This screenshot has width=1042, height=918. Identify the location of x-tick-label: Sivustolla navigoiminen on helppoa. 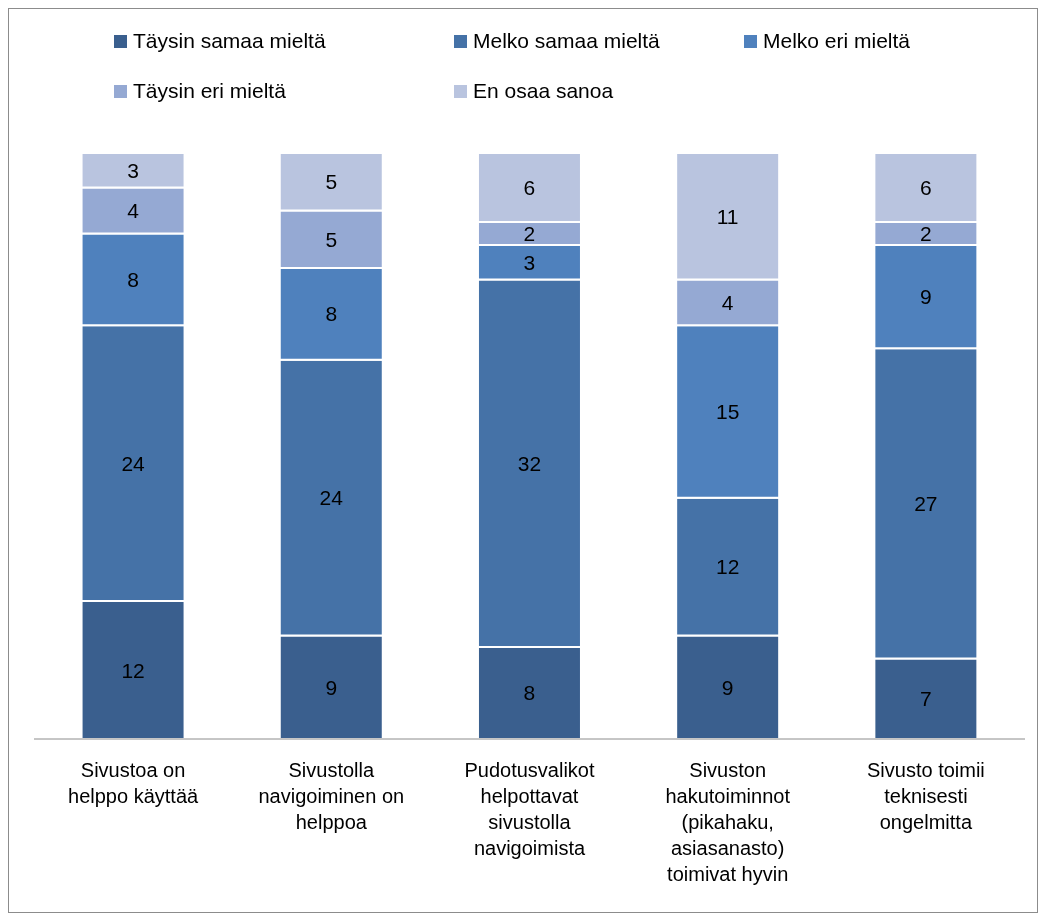
(331, 796).